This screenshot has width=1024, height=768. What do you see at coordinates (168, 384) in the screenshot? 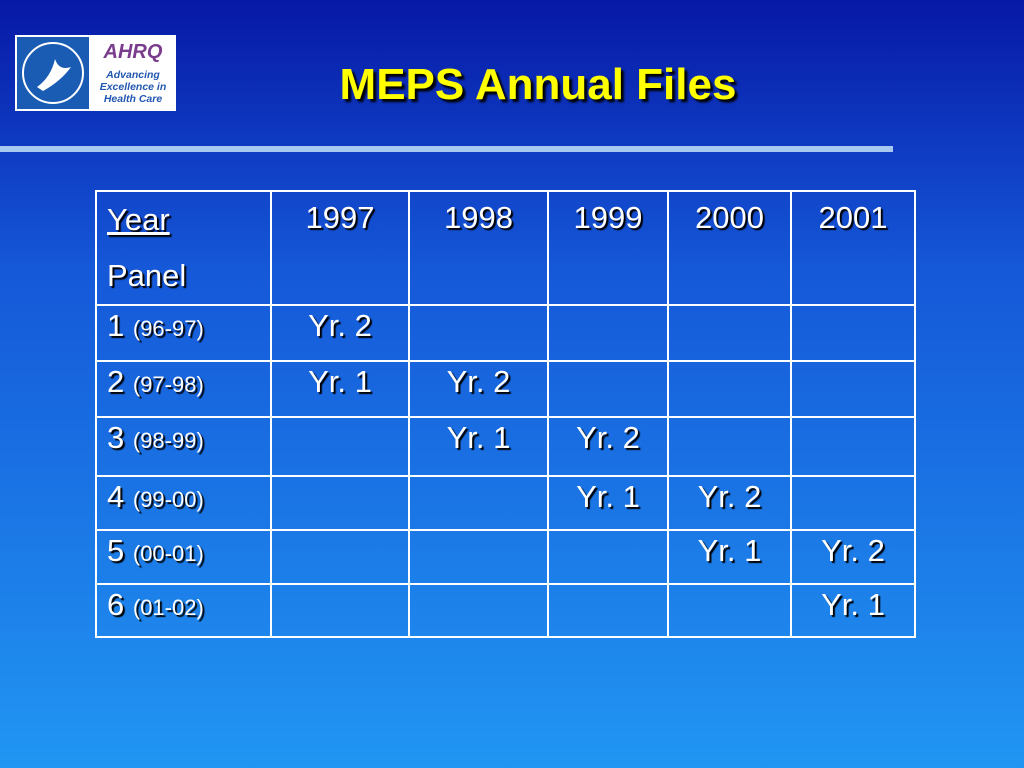
I see `panel-period: (97-98)` at bounding box center [168, 384].